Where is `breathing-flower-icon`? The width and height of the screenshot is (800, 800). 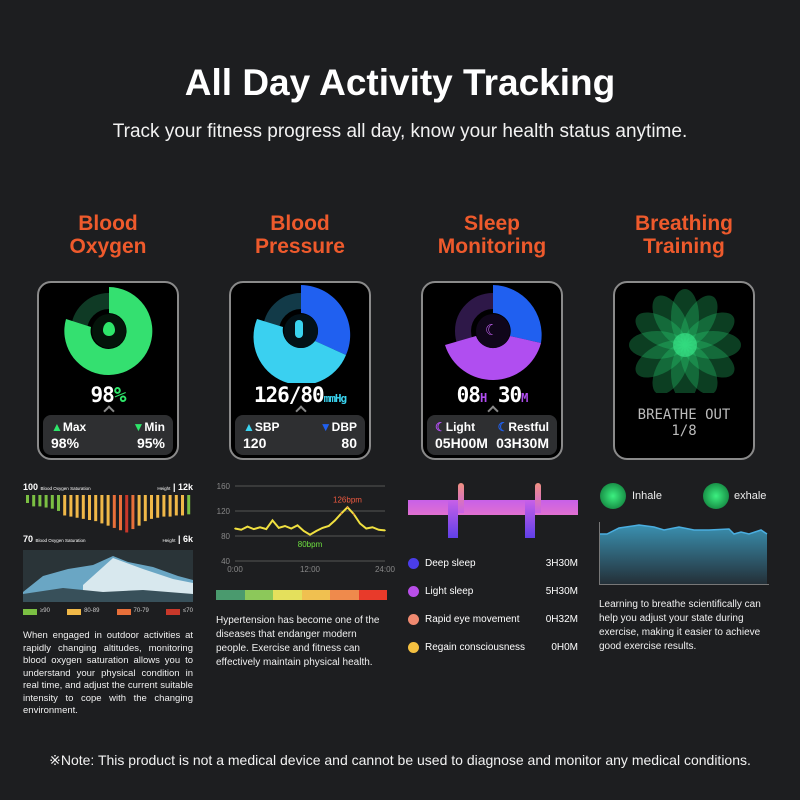
breathing-flower-icon is located at coordinates (685, 341).